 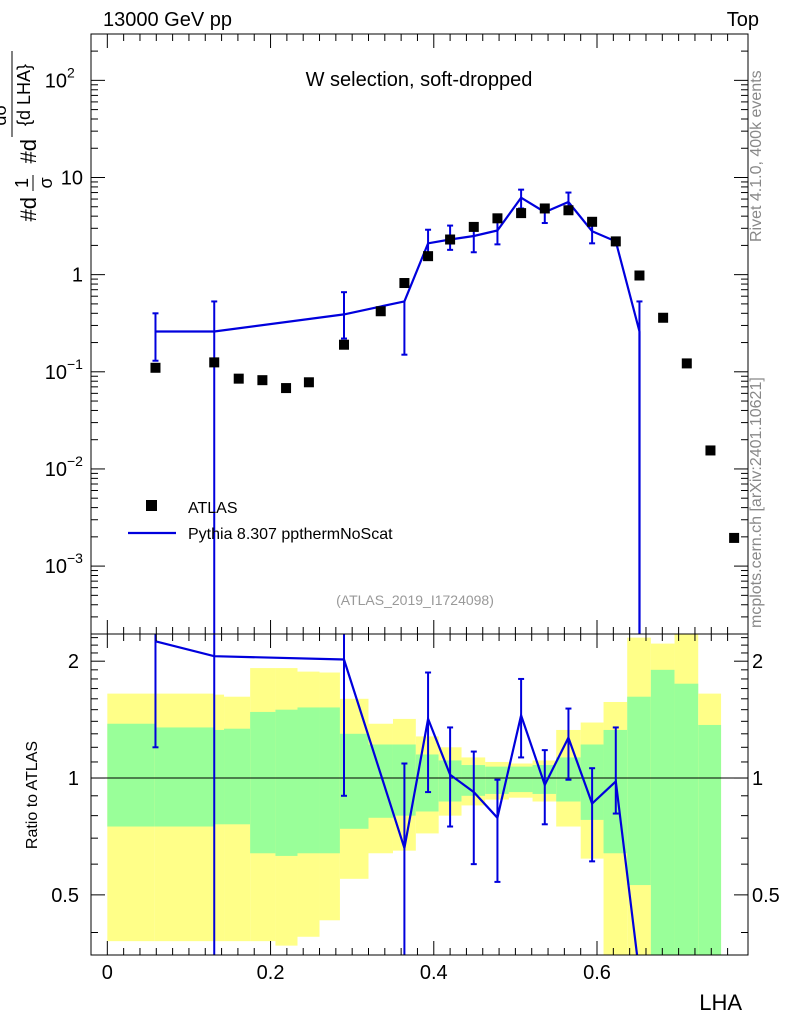 I want to click on x-axis-label: LHA, so click(x=720, y=1002).